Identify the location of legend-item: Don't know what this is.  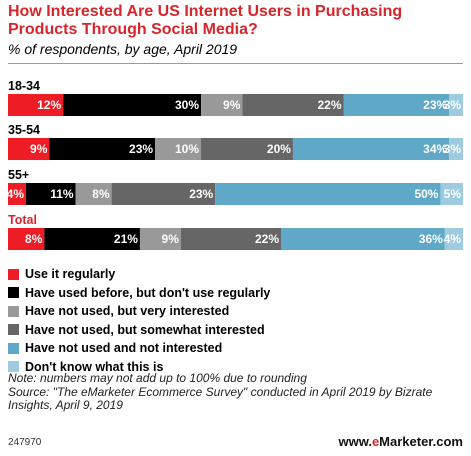
(139, 367).